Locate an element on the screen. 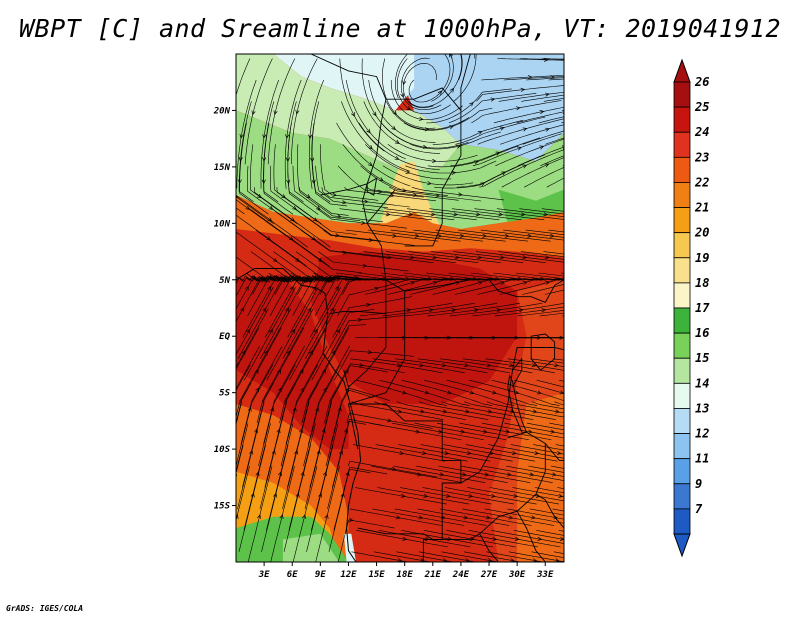  wbpt-region-deepred-west is located at coordinates (292, 362).